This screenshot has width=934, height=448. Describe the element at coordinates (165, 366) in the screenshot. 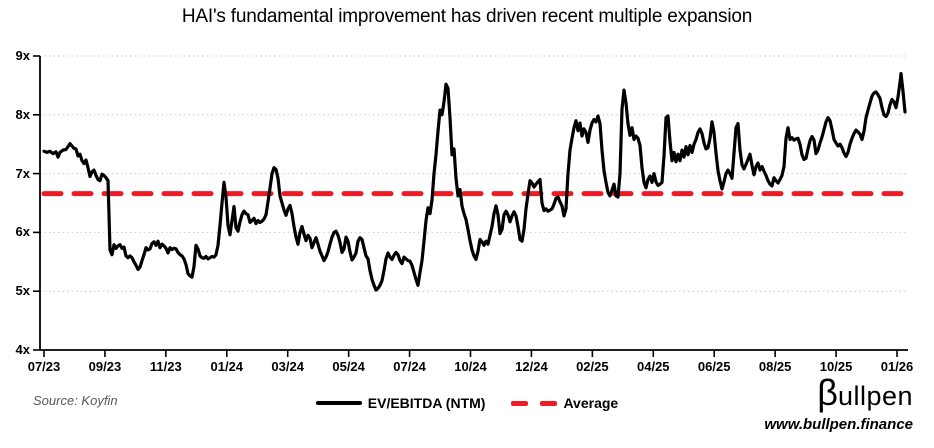

I see `x-tick-label: 11/23` at that location.